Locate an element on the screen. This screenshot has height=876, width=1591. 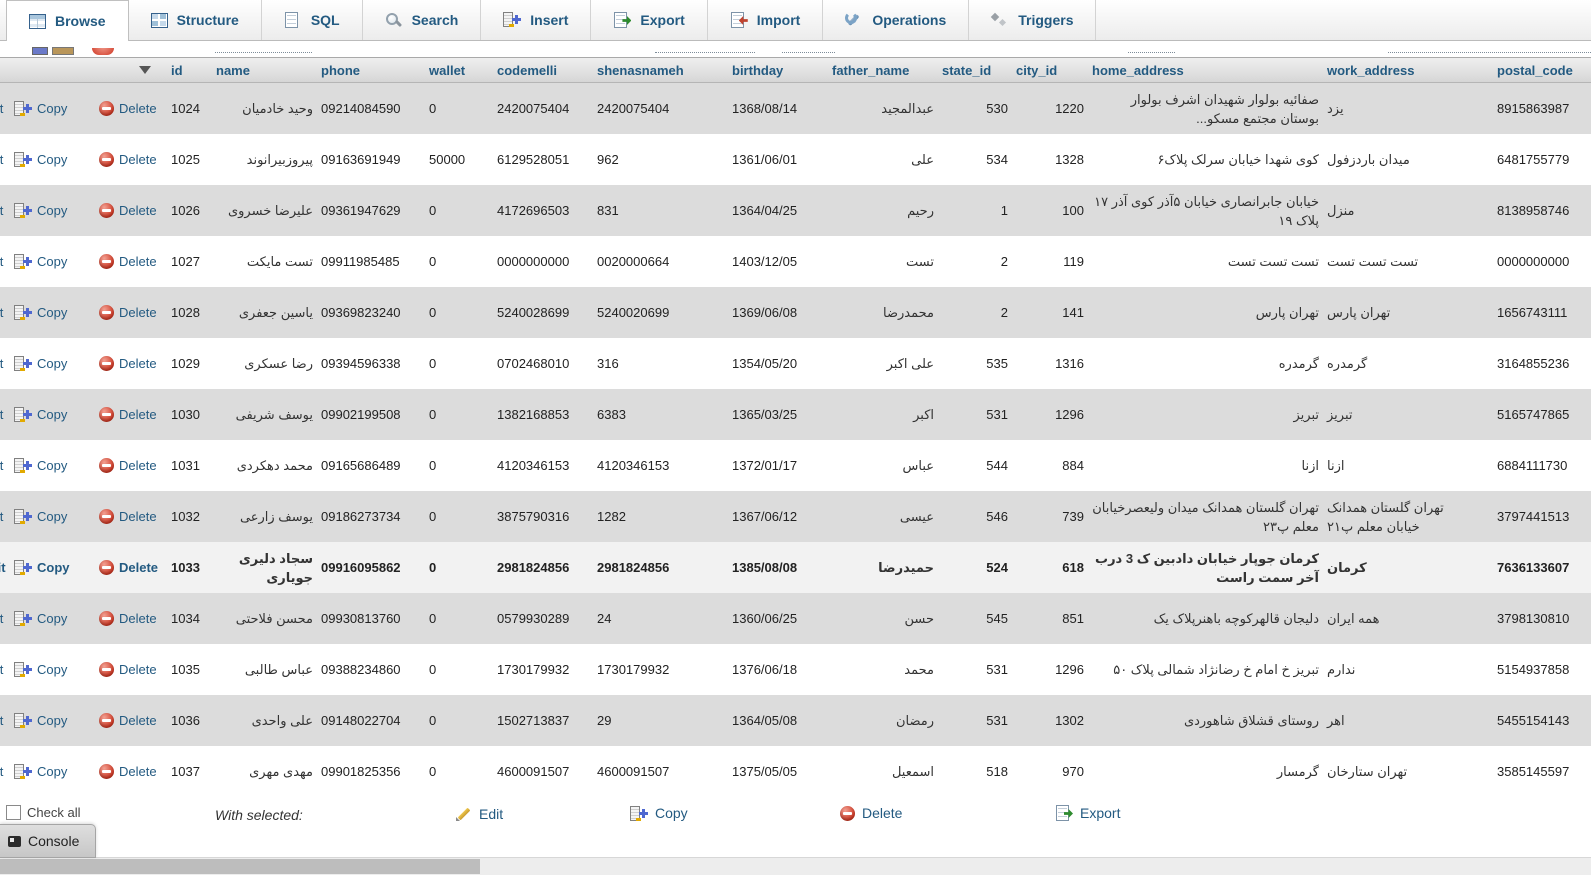
column-header-shenasnameh: shenasnameh is located at coordinates (640, 70).